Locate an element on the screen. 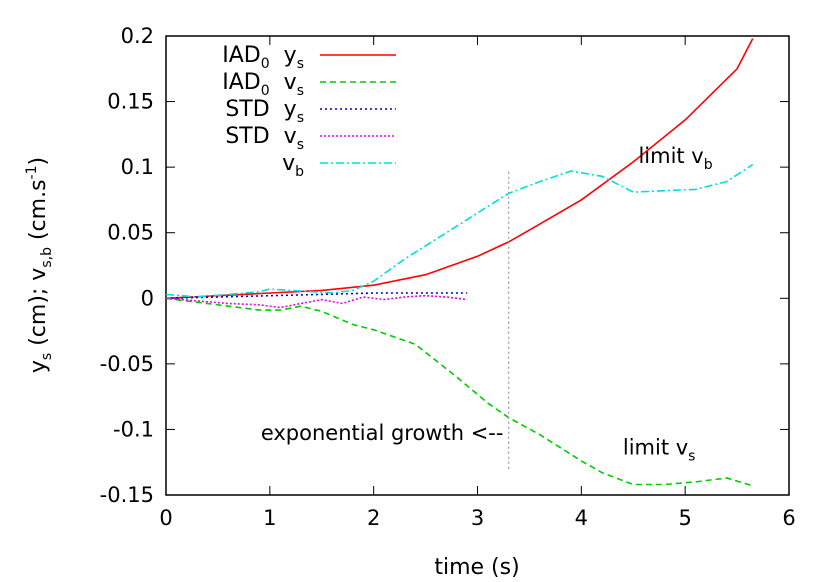  legend-entry-0: IAD0 ys is located at coordinates (309, 57).